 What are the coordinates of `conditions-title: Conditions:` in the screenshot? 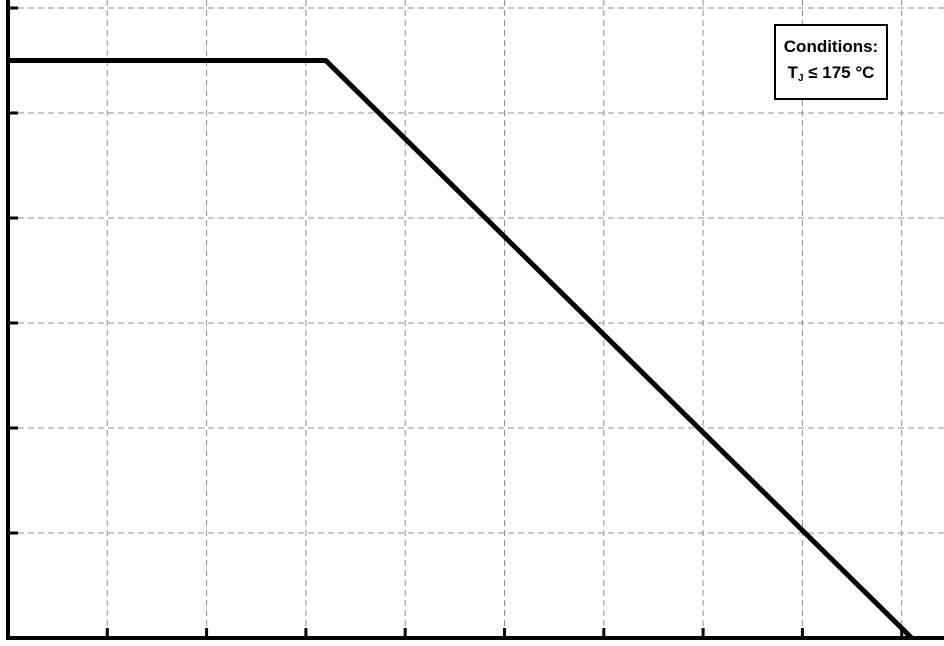 It's located at (831, 46).